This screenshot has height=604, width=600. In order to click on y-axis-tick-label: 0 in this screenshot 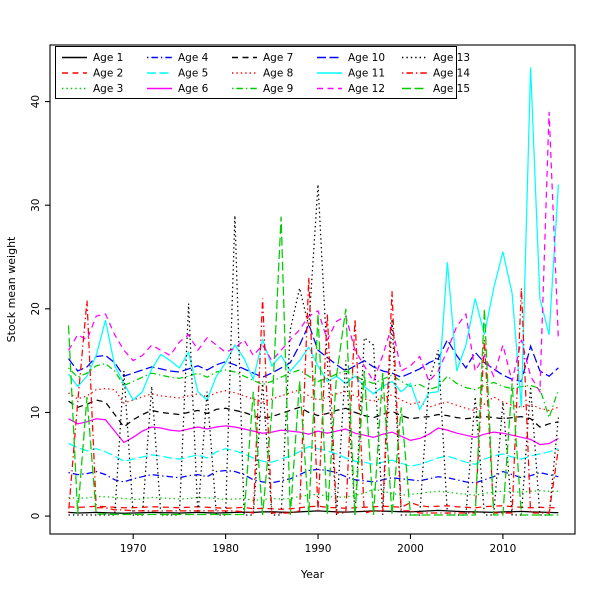, I will do `click(36, 516)`.